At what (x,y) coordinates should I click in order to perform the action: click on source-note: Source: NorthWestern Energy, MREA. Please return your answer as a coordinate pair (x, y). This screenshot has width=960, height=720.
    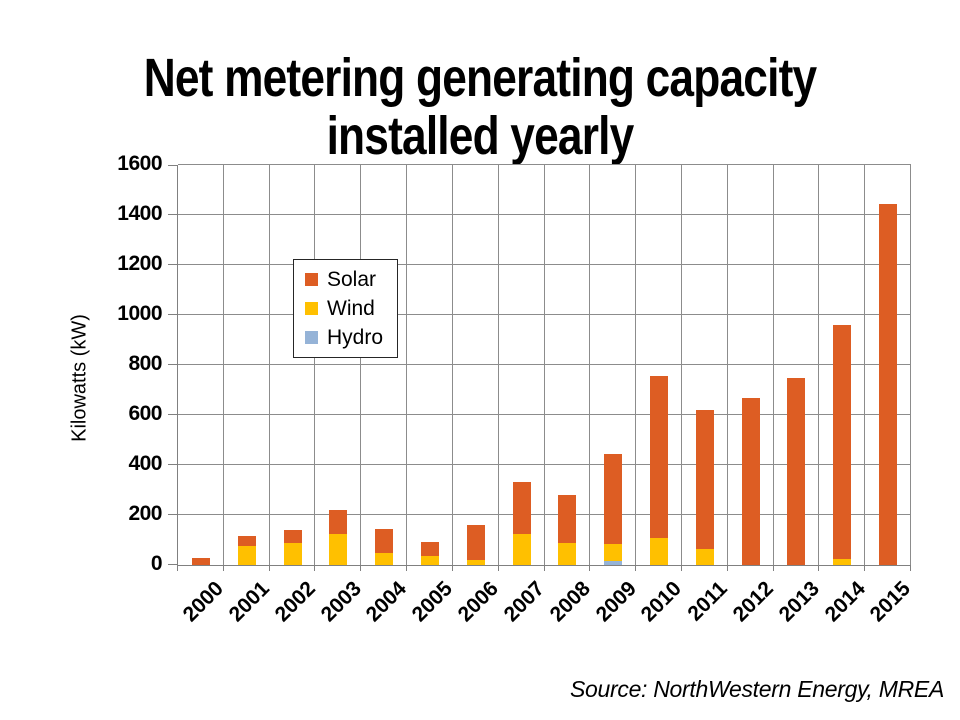
    Looking at the image, I should click on (756, 689).